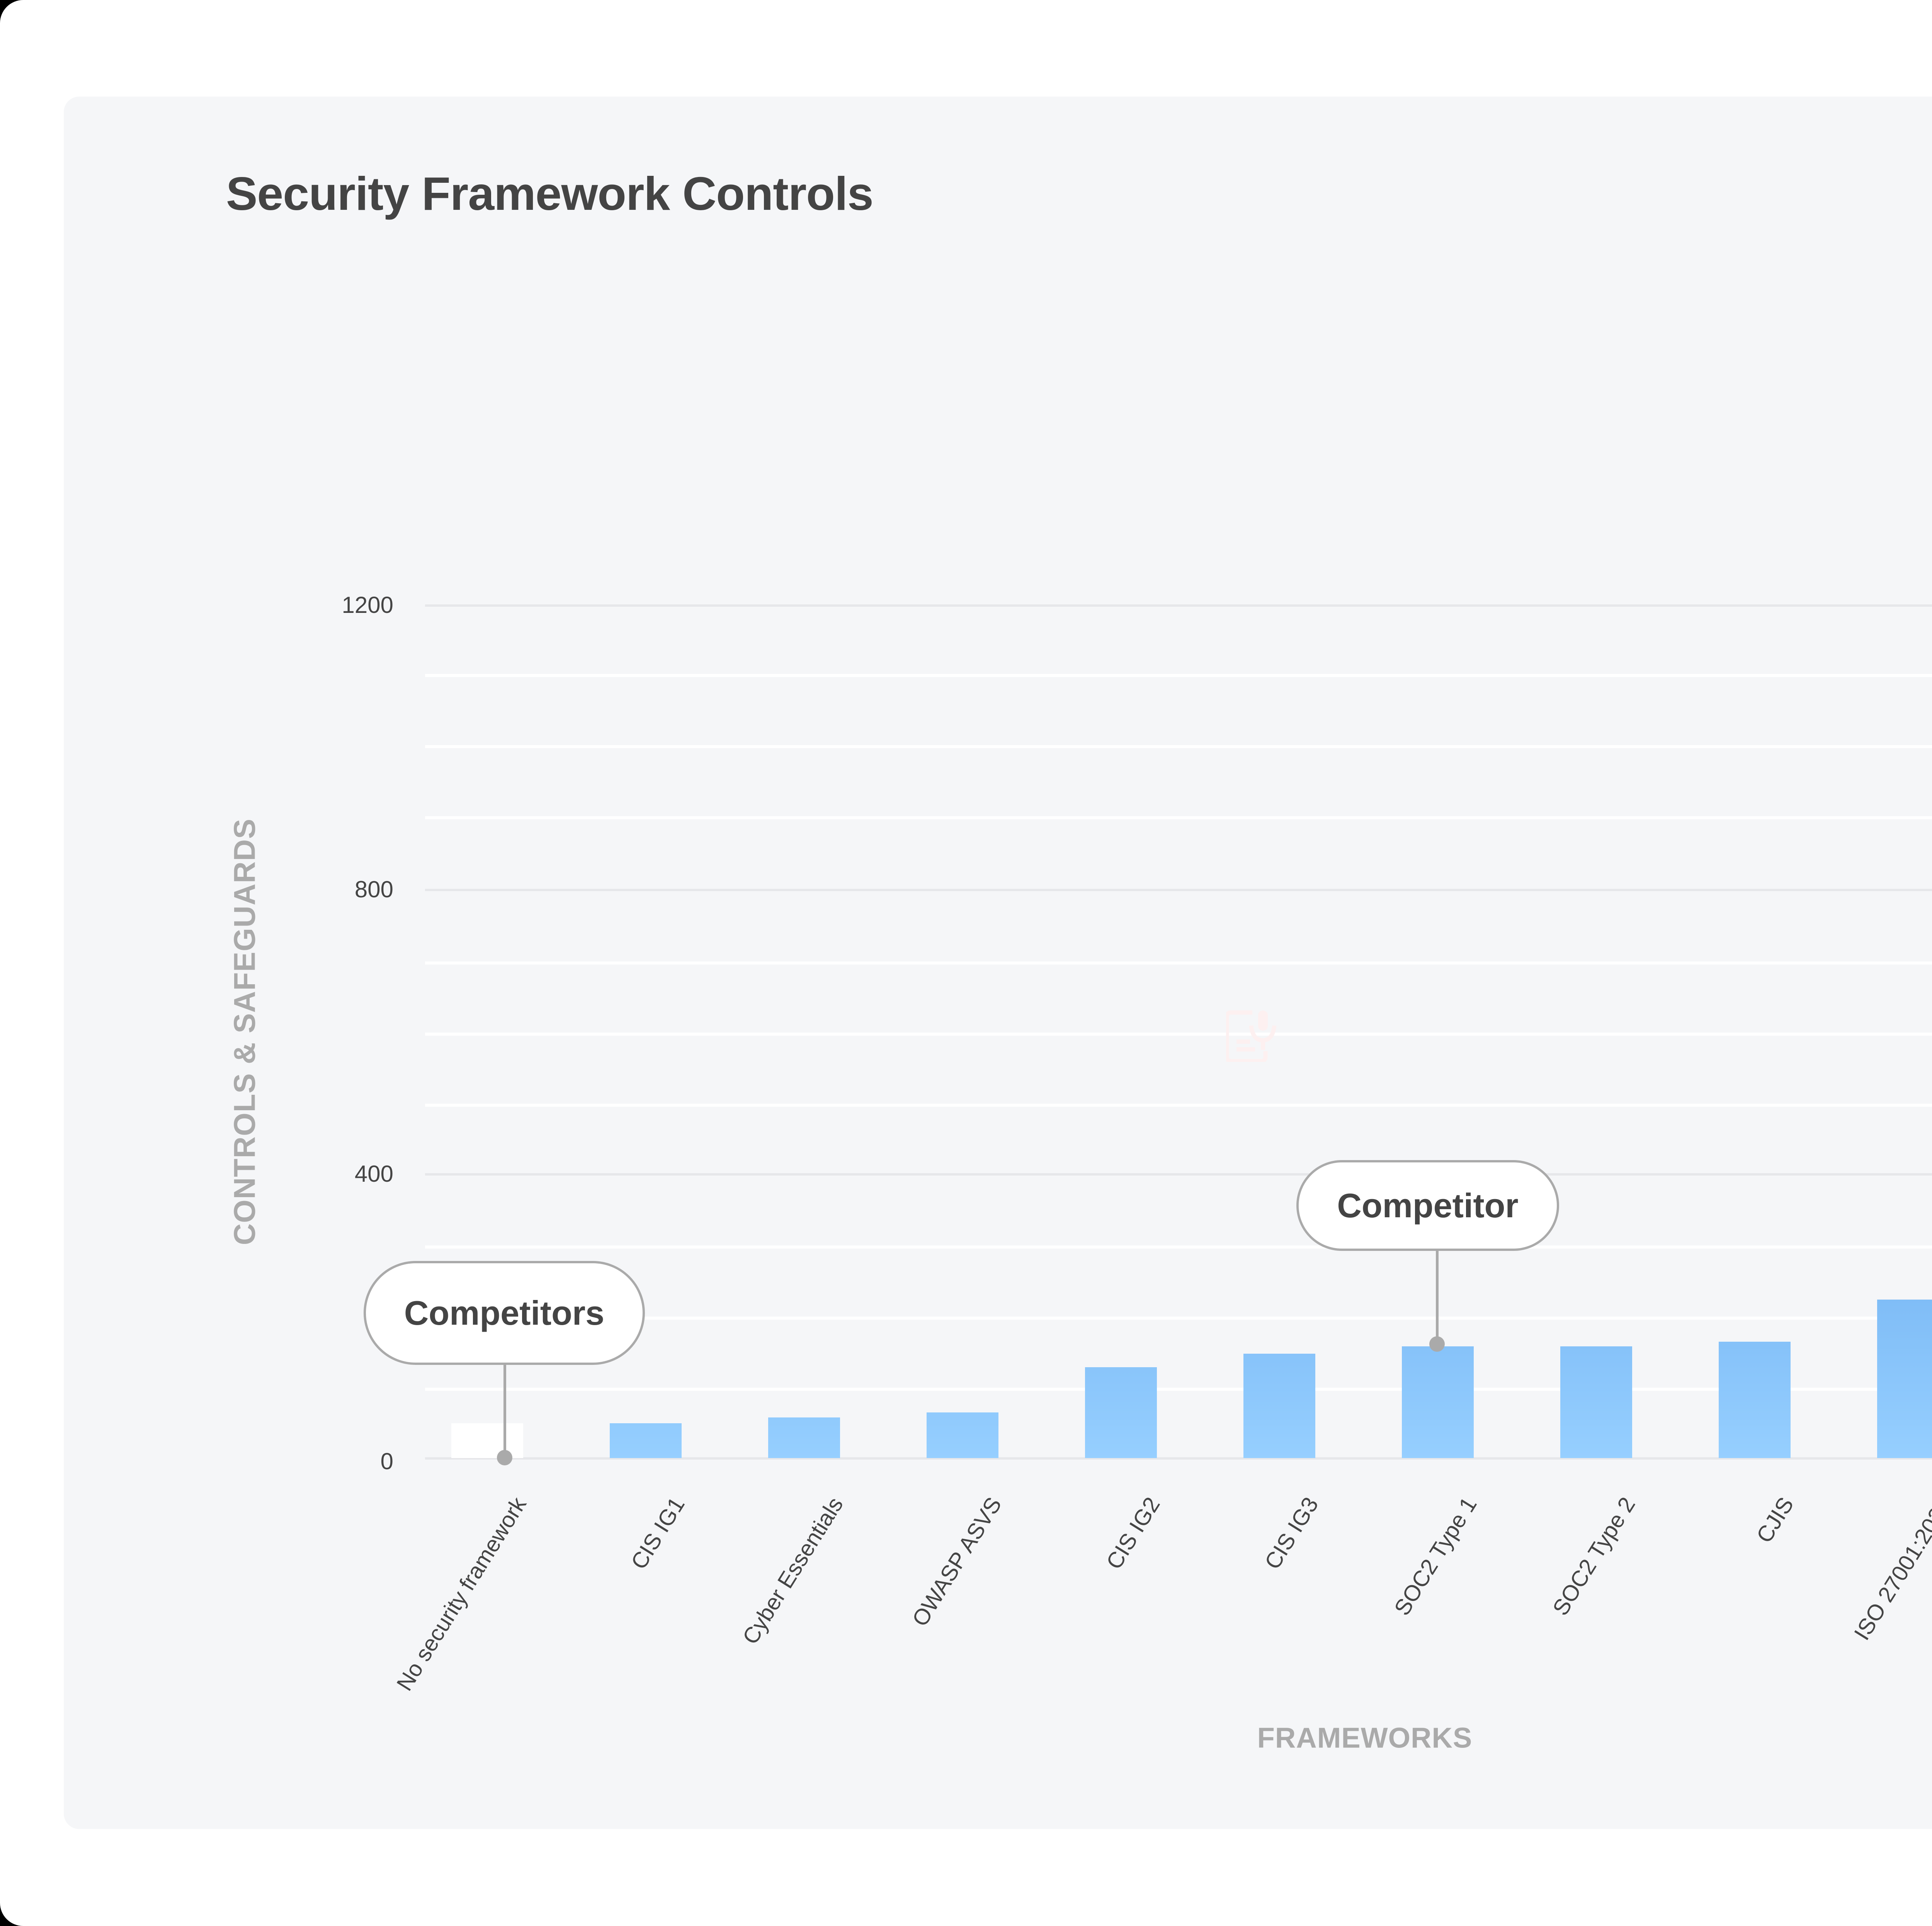 The image size is (1932, 1926). I want to click on bar-cyber-essentials, so click(804, 1437).